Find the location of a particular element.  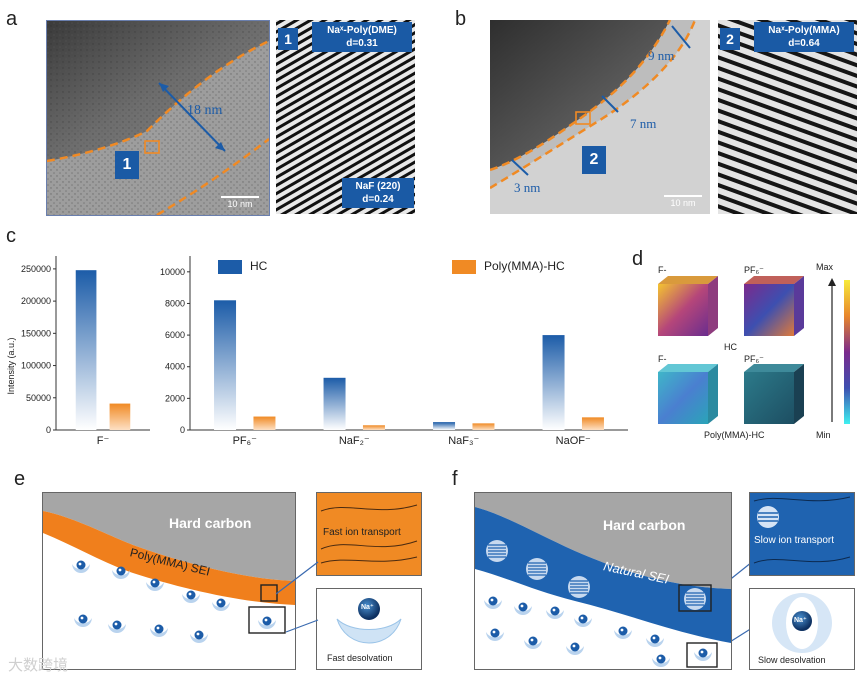

hrtem-zoom-a: 1 Naˣ-Poly(DME) d=0.31 NaF (220) d=0.24 is located at coordinates (345, 117).